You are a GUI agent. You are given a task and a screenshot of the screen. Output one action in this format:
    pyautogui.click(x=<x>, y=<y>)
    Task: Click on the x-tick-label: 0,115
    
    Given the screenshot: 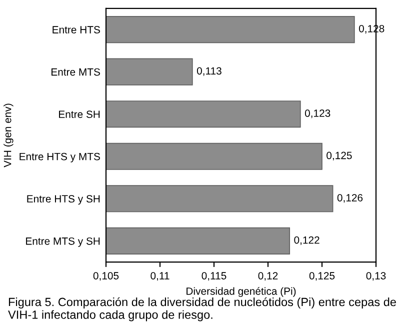 What is the action you would take?
    pyautogui.click(x=214, y=276)
    